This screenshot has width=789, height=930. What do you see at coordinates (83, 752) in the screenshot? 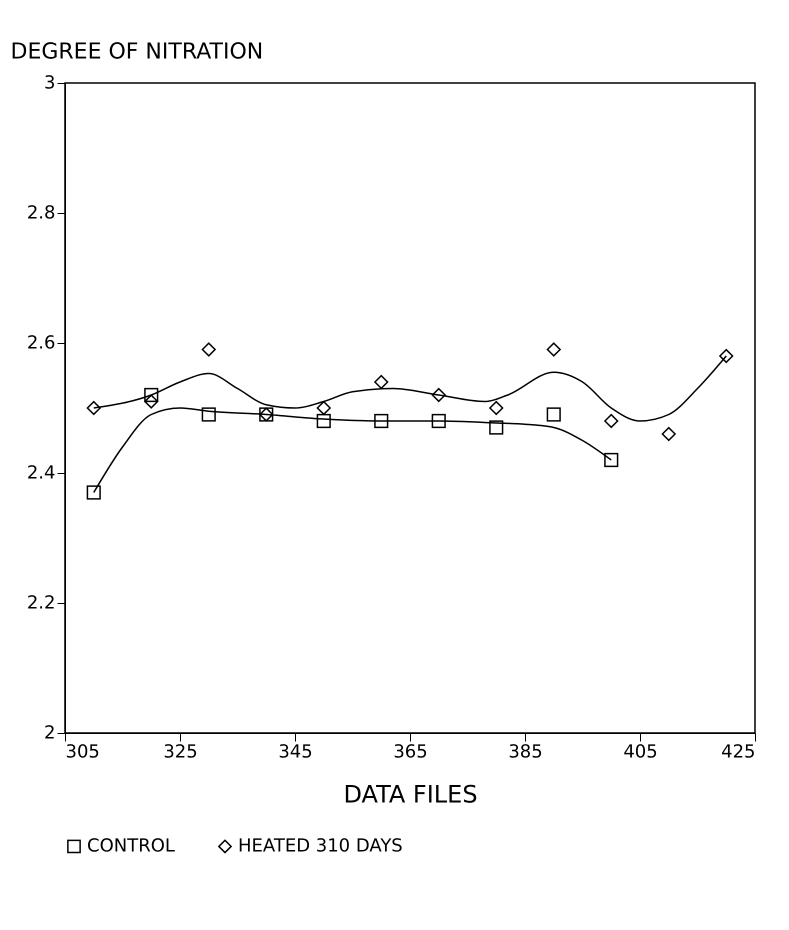
I see `x-tick-label: 305` at bounding box center [83, 752].